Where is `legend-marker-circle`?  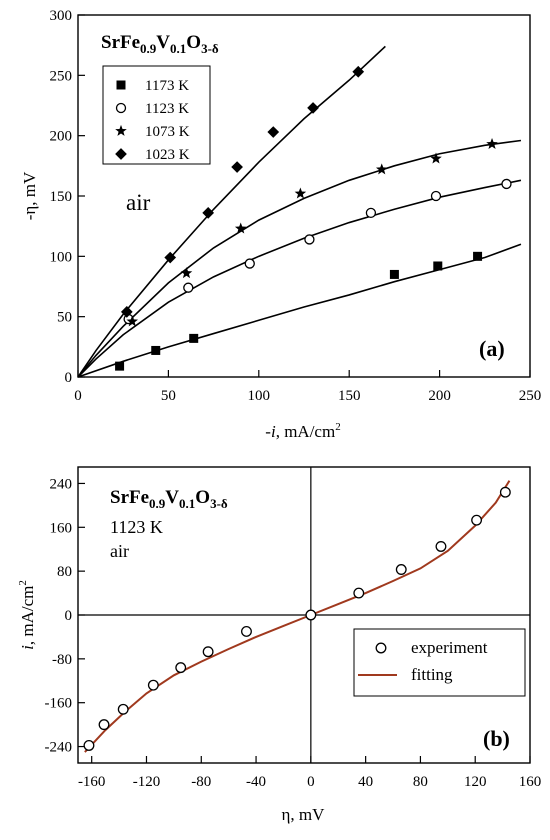 legend-marker-circle is located at coordinates (121, 108).